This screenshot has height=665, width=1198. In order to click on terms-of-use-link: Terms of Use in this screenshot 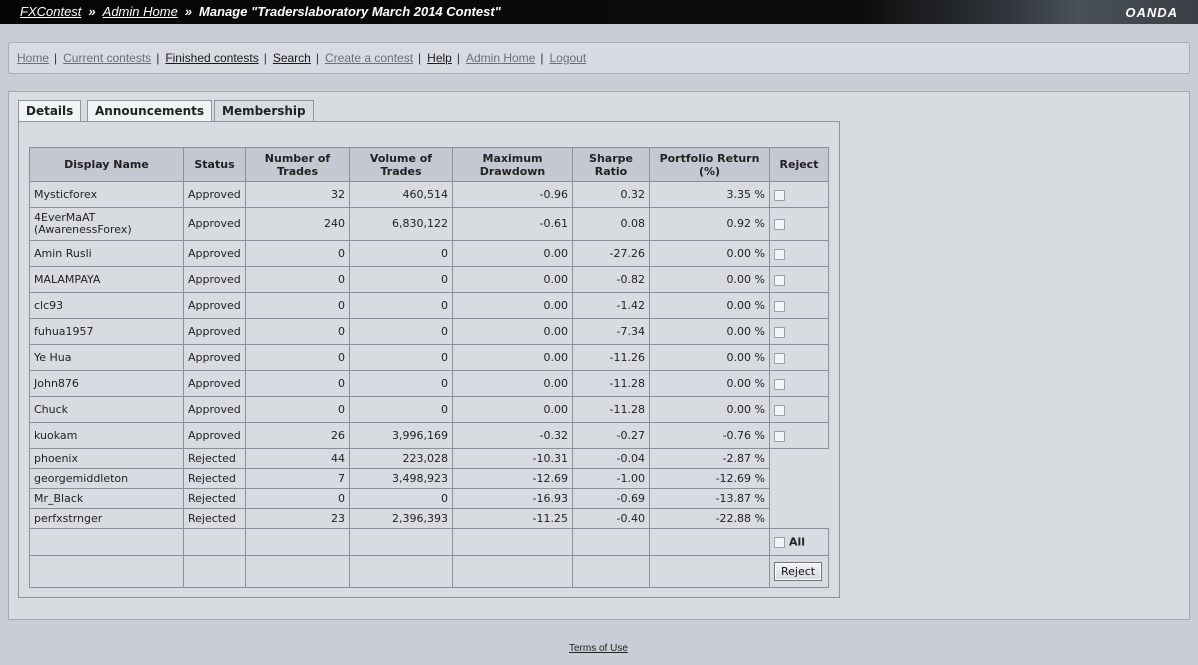, I will do `click(598, 648)`.